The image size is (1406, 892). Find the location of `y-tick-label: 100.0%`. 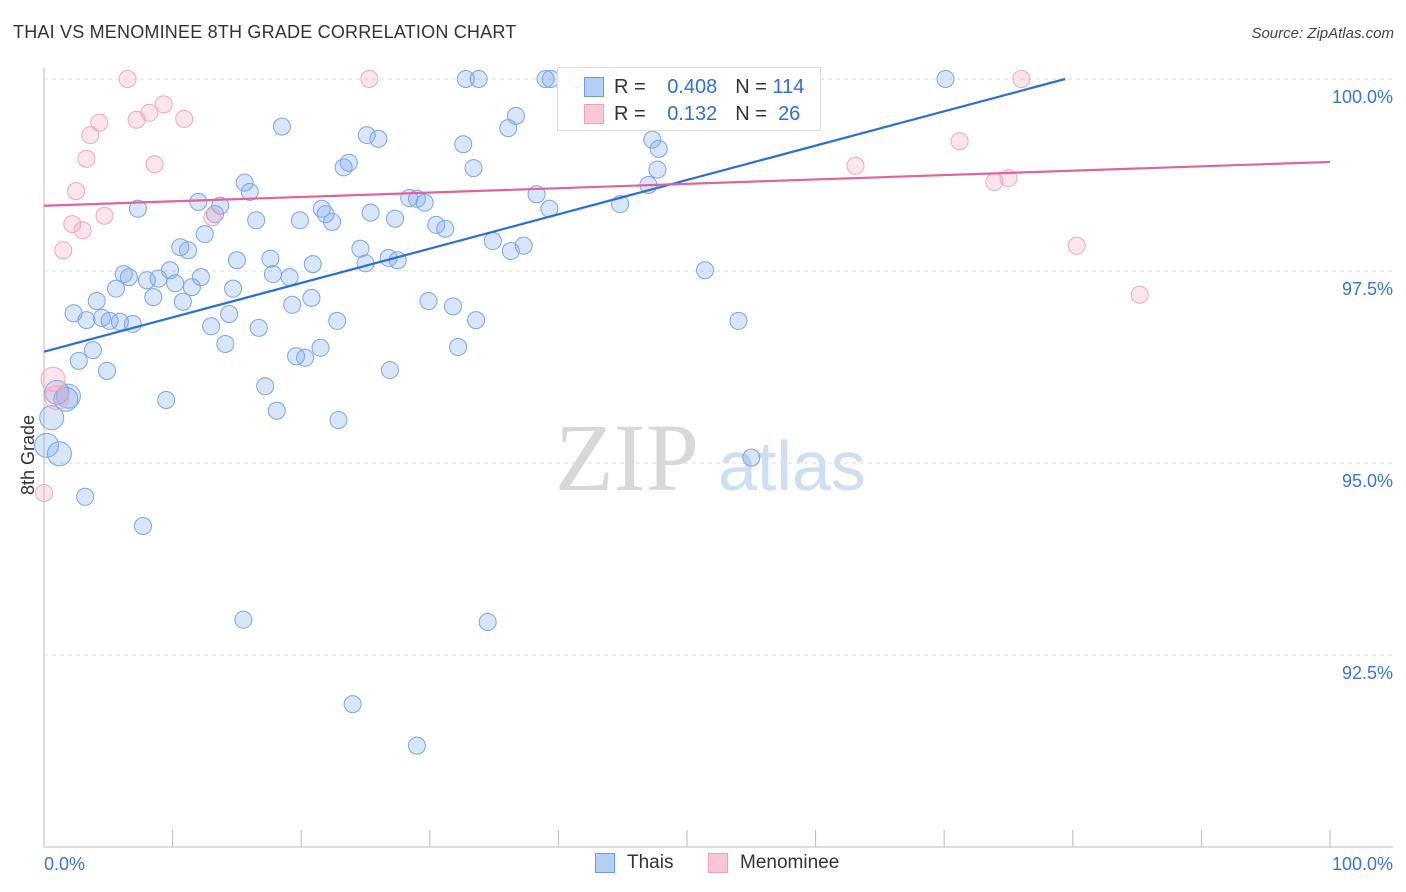

y-tick-label: 100.0% is located at coordinates (1362, 97).